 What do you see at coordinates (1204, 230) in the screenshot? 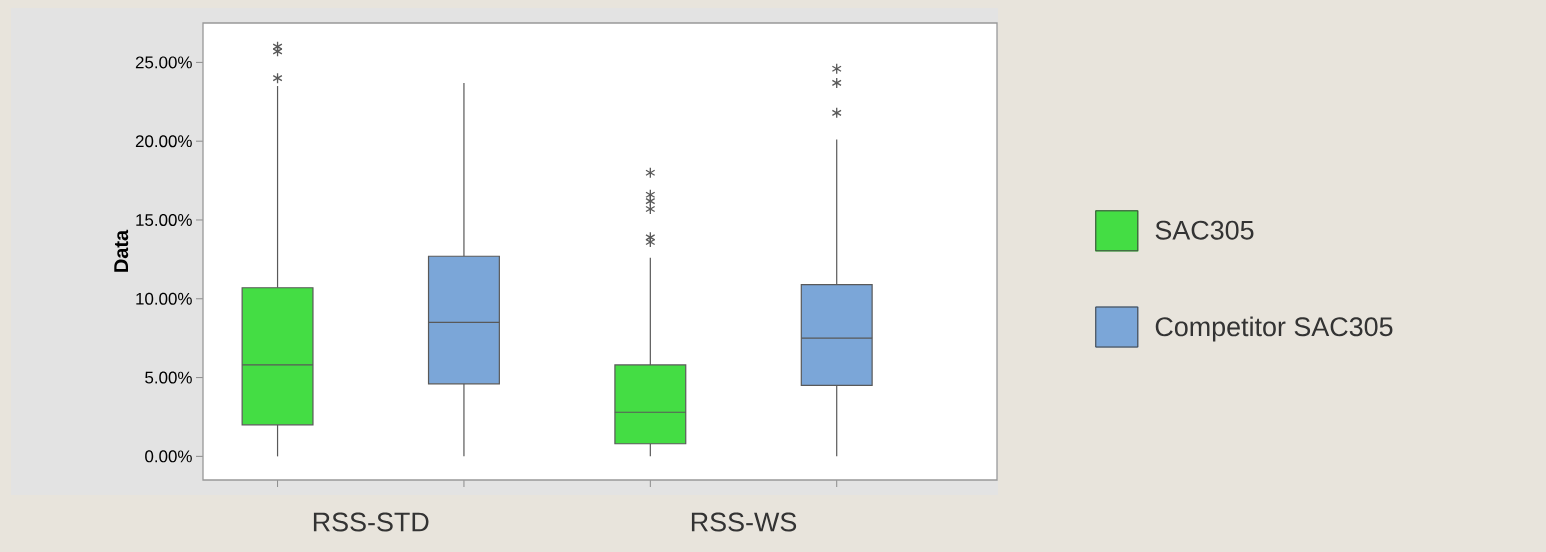
I see `legend-label: SAC305` at bounding box center [1204, 230].